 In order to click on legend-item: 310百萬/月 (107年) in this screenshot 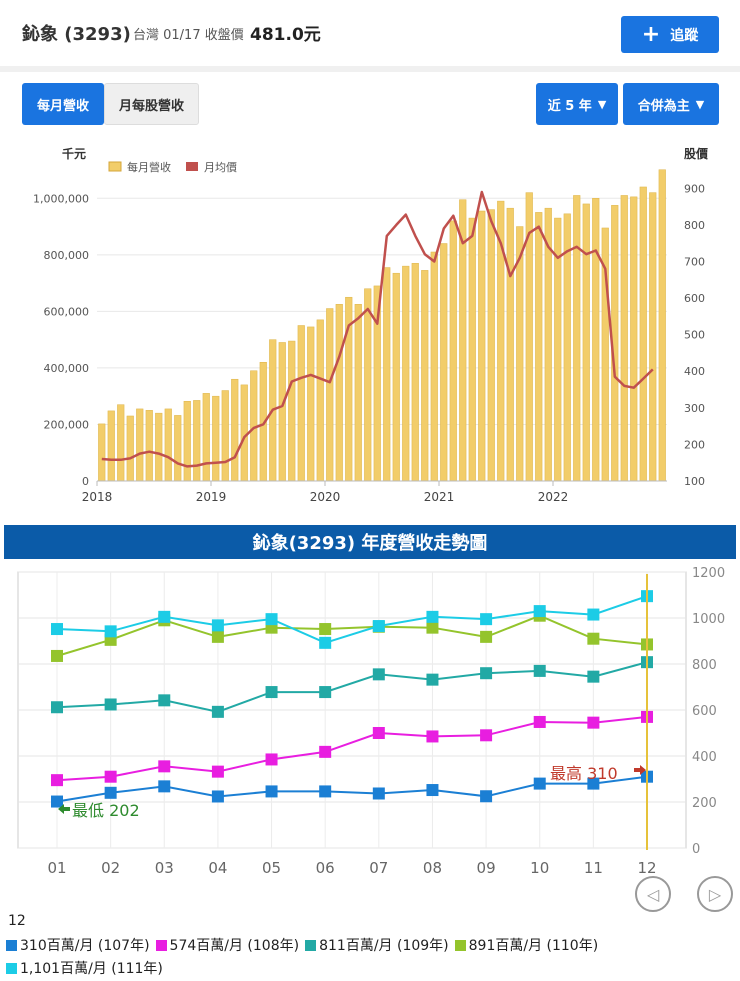, I will do `click(78, 946)`.